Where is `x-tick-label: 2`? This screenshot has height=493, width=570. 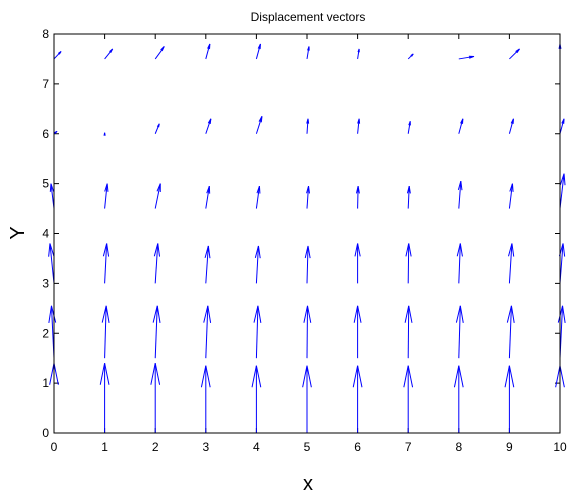 x-tick-label: 2 is located at coordinates (155, 447).